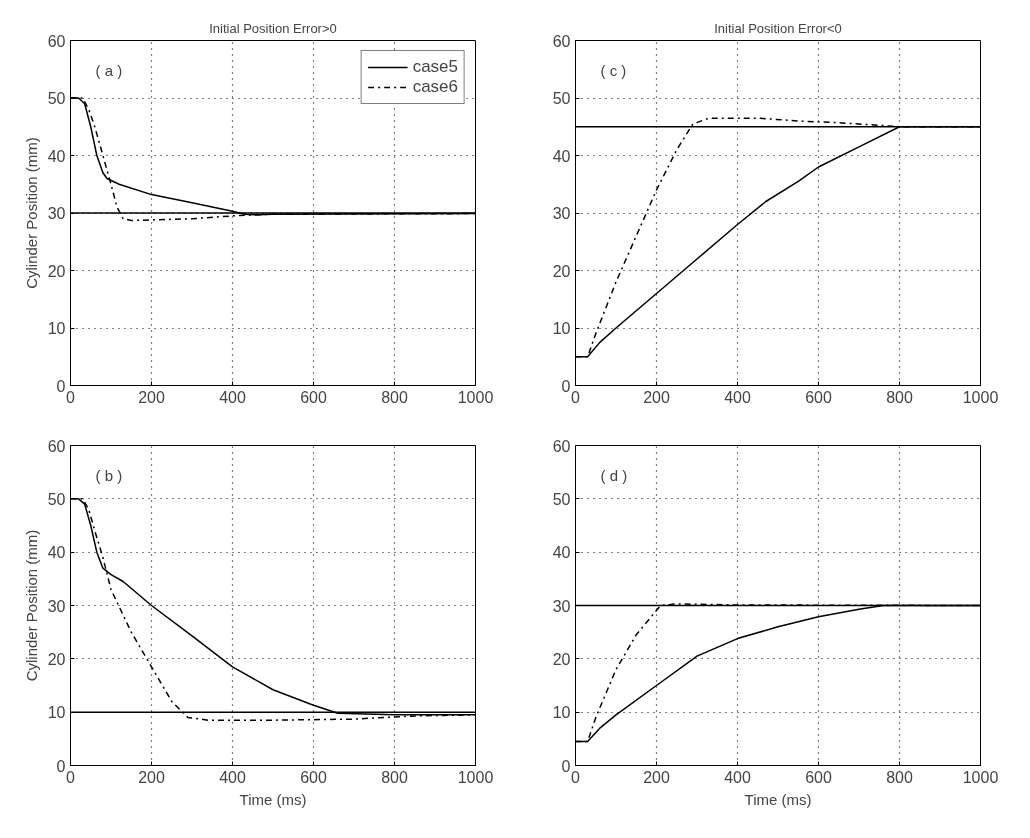 Image resolution: width=1030 pixels, height=838 pixels. Describe the element at coordinates (613, 70) in the screenshot. I see `annotation: ( c )` at that location.